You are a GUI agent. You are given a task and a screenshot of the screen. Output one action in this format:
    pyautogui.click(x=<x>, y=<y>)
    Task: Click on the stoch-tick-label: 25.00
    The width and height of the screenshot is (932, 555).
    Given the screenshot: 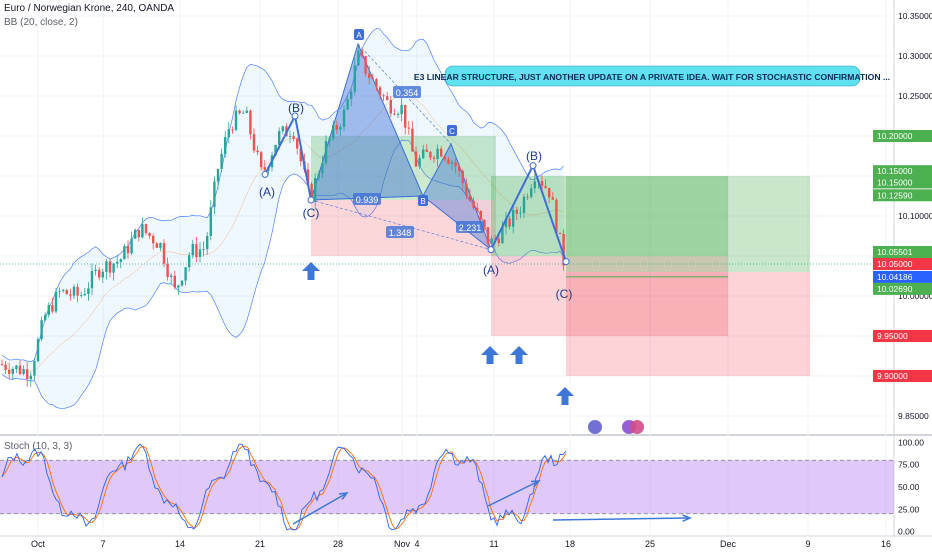 What is the action you would take?
    pyautogui.click(x=909, y=509)
    